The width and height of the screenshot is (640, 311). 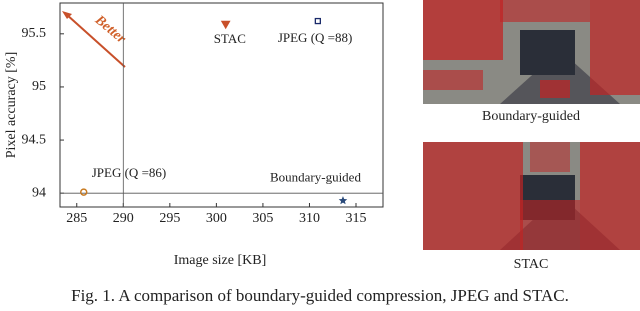 What do you see at coordinates (67, 15) in the screenshot?
I see `arrow-head` at bounding box center [67, 15].